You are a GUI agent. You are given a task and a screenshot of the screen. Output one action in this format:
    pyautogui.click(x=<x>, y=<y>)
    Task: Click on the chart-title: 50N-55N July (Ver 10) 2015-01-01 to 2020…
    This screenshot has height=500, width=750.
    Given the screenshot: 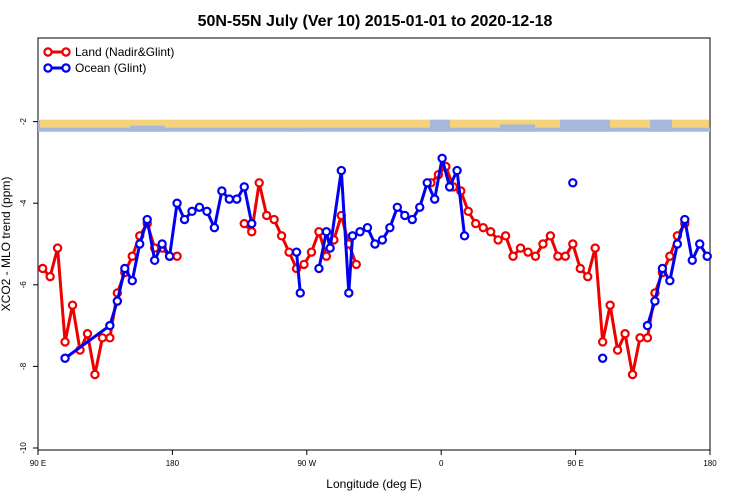 What is the action you would take?
    pyautogui.click(x=375, y=21)
    